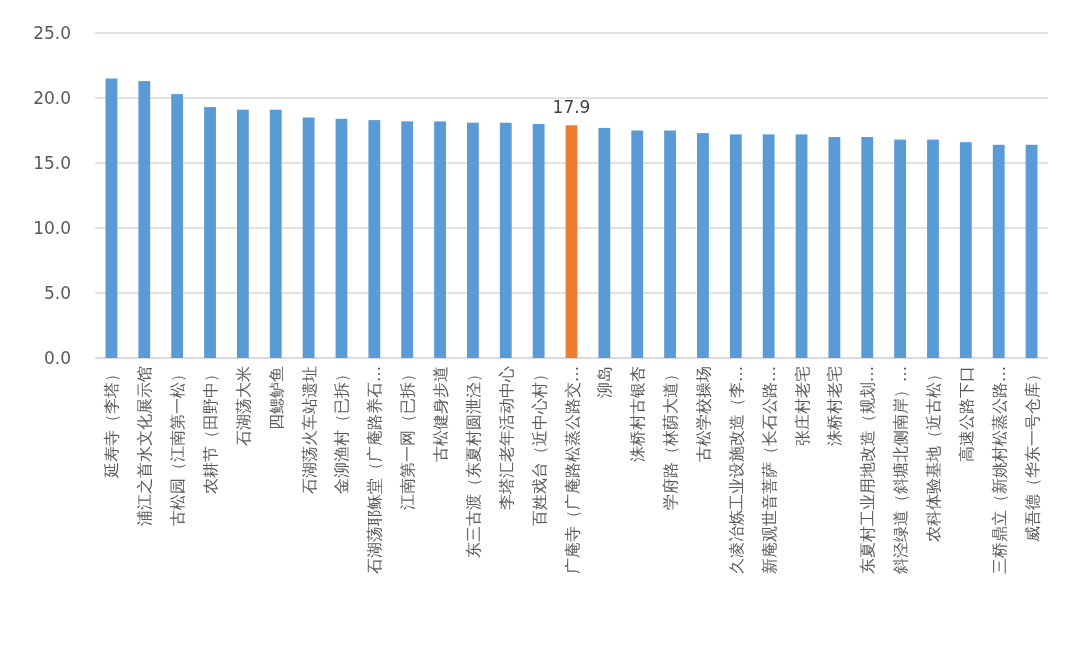 The image size is (1080, 668). What do you see at coordinates (408, 438) in the screenshot?
I see `x-tick-label: 江南第一网（已拆）` at bounding box center [408, 438].